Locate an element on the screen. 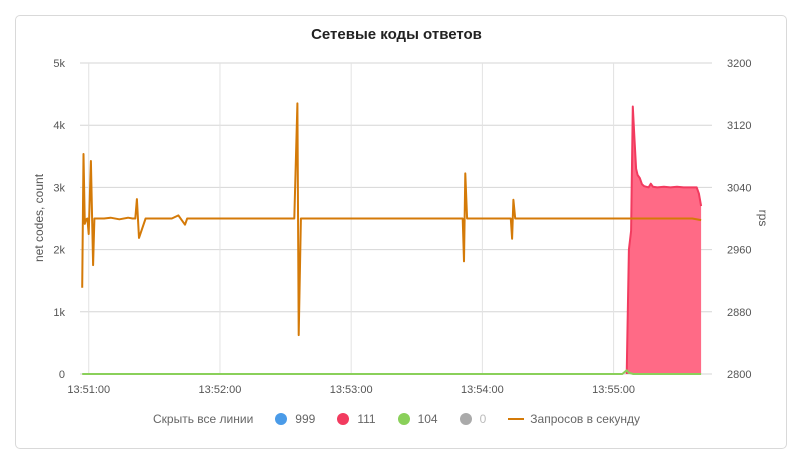  y-left-tick-label: 2k is located at coordinates (59, 251).